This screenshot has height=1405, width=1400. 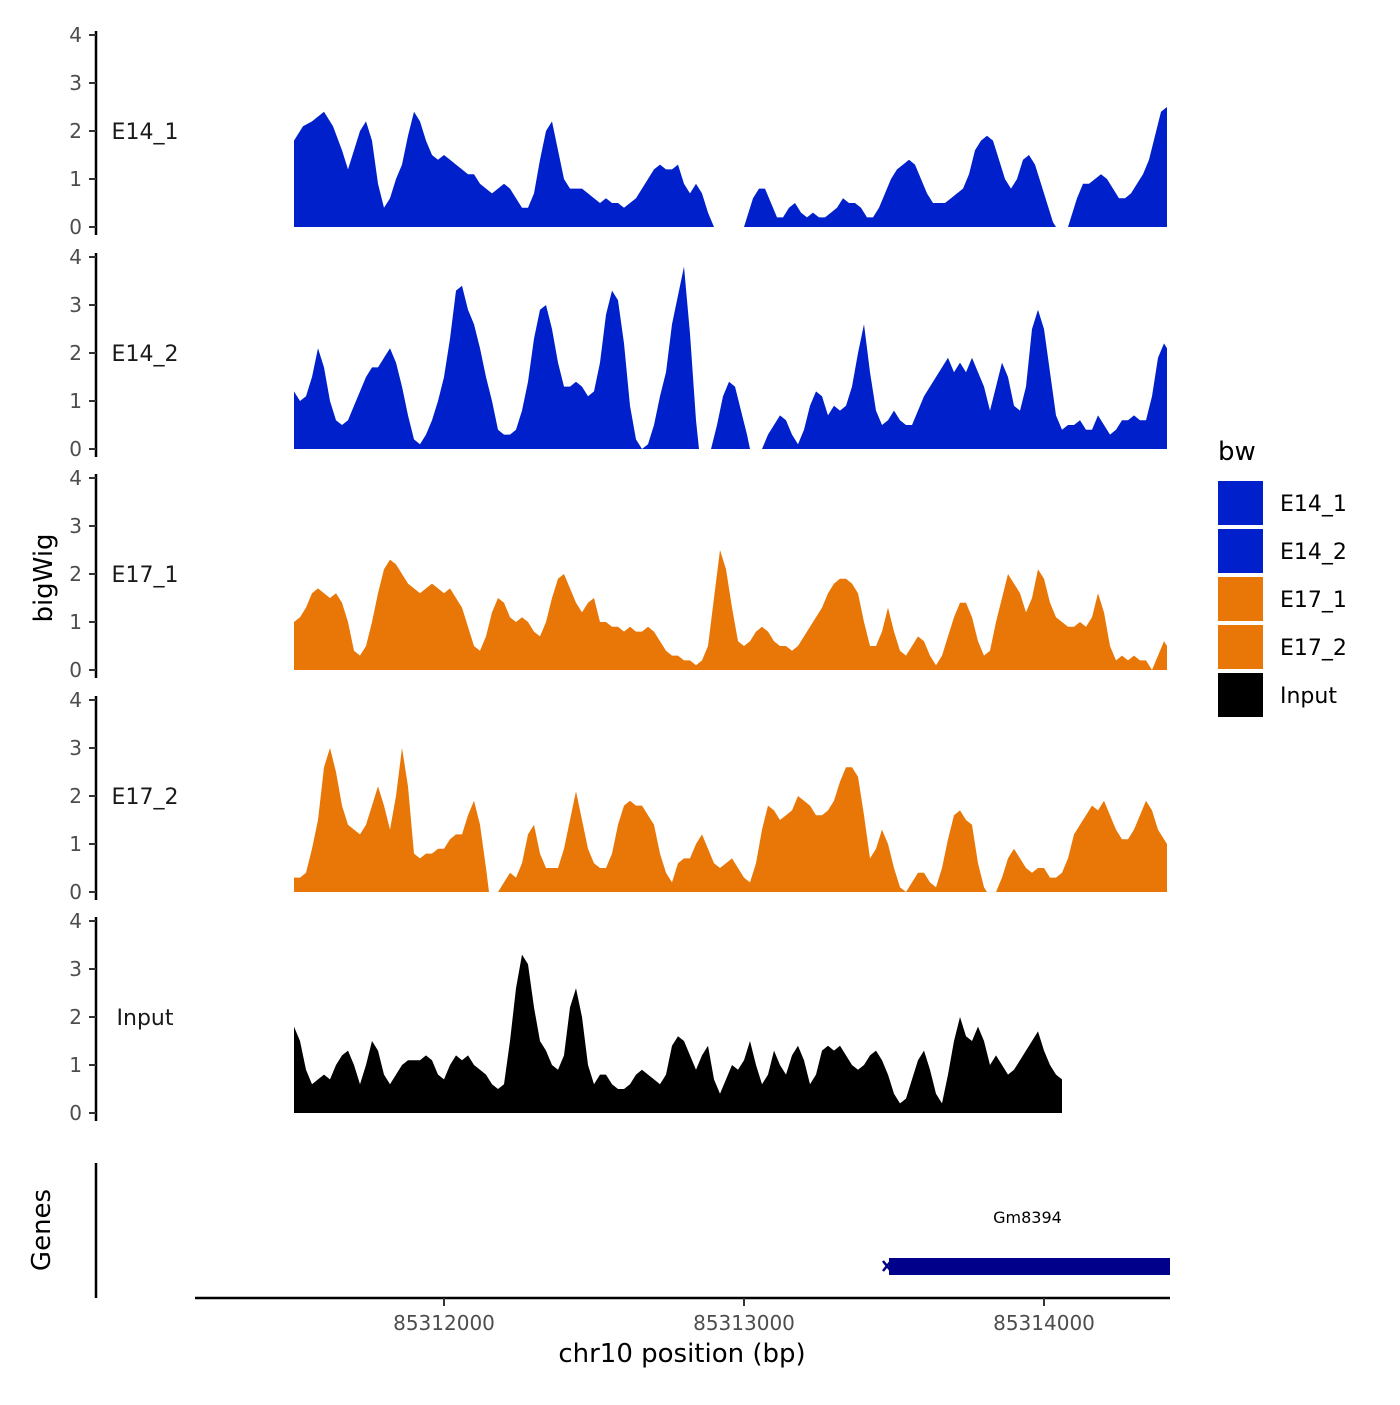 I want to click on legend-label: E14_1, so click(x=1313, y=504).